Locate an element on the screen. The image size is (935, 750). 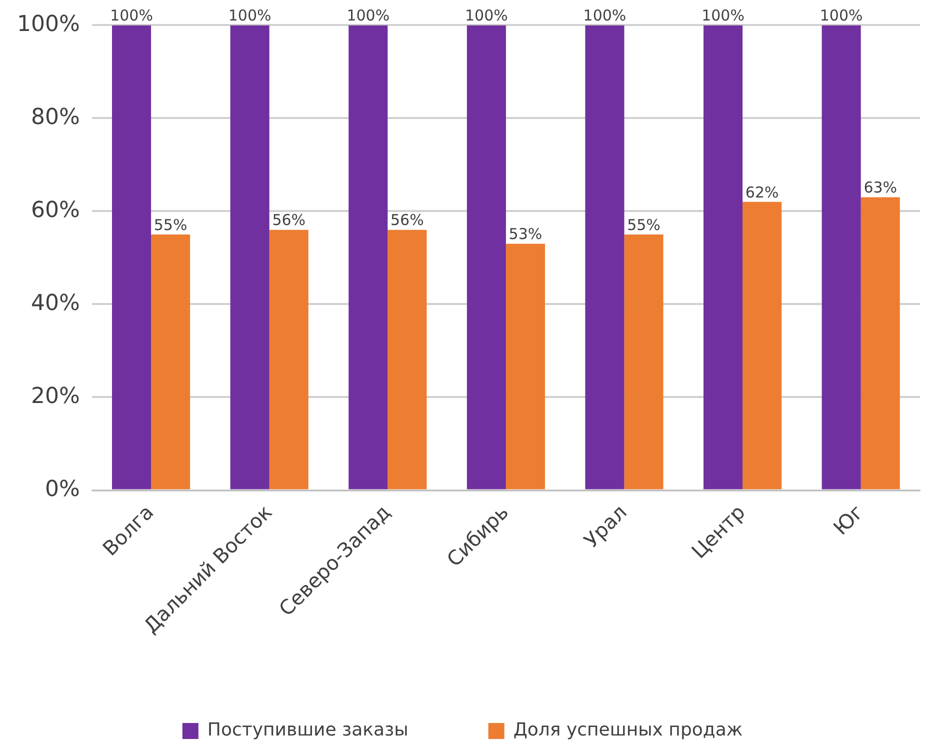
legend-label: Поступившие заказы is located at coordinates (307, 730).